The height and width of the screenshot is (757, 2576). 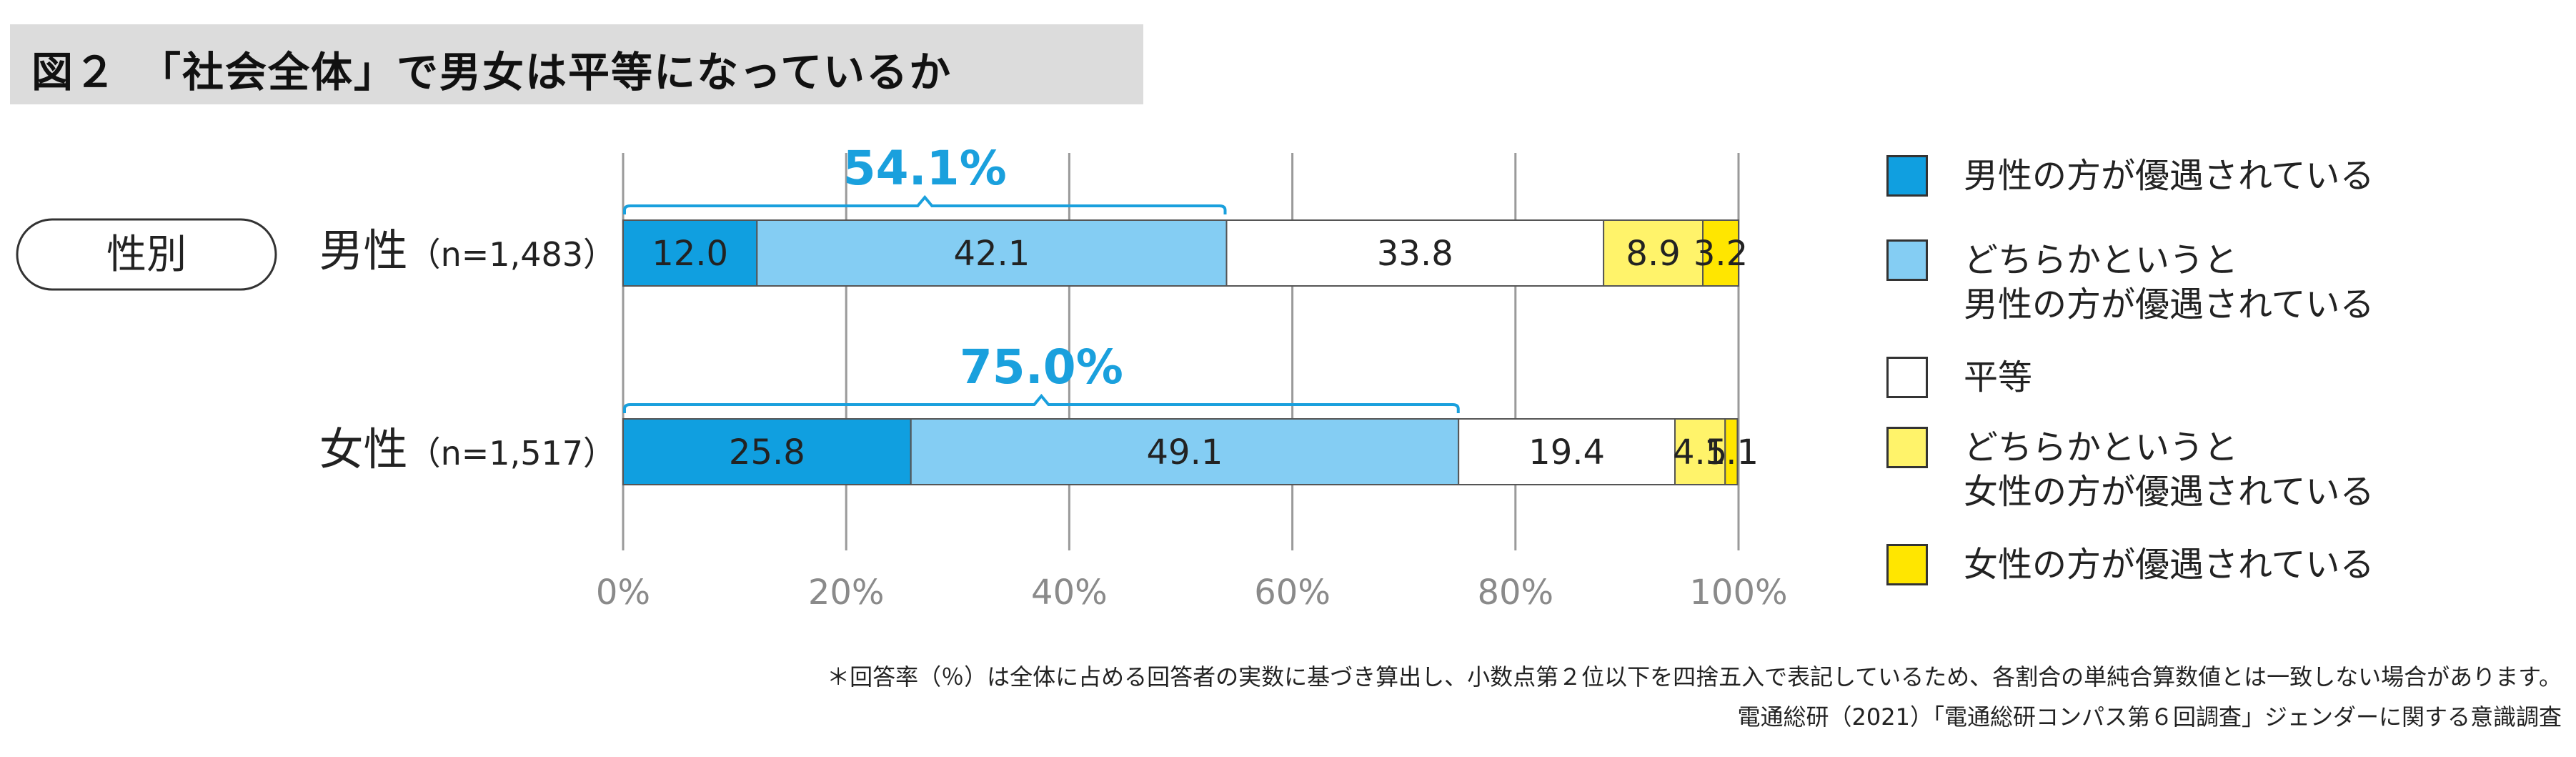 What do you see at coordinates (623, 593) in the screenshot?
I see `x-tick-label: 0%` at bounding box center [623, 593].